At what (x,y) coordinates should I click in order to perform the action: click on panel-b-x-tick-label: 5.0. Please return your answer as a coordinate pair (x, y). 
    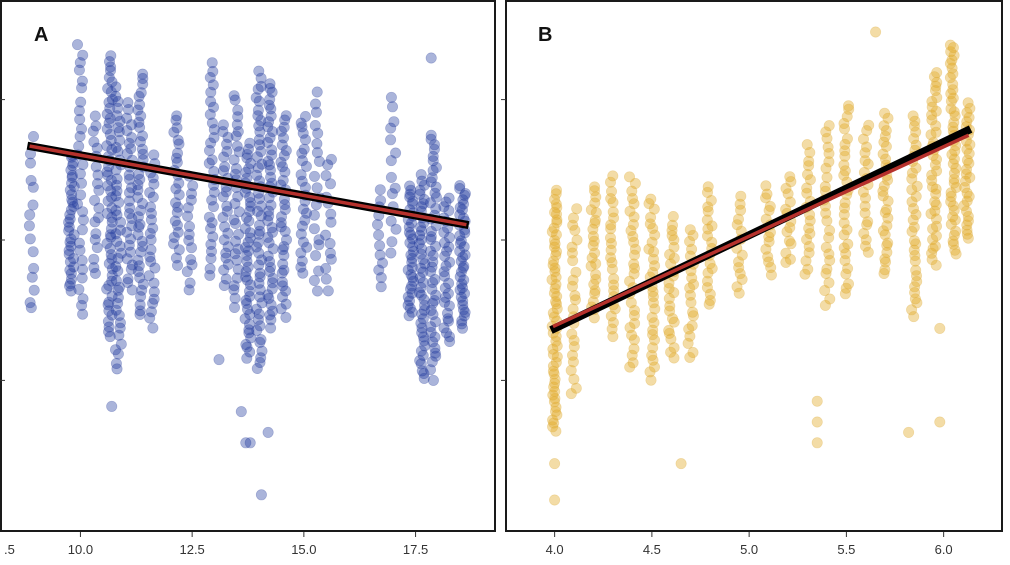
    Looking at the image, I should click on (749, 549).